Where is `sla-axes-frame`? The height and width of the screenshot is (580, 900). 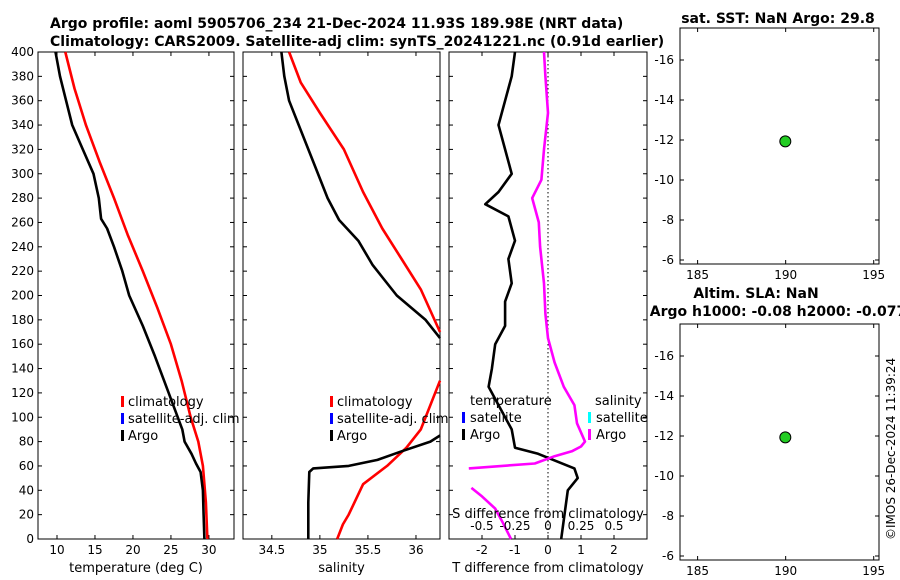 sla-axes-frame is located at coordinates (779, 442).